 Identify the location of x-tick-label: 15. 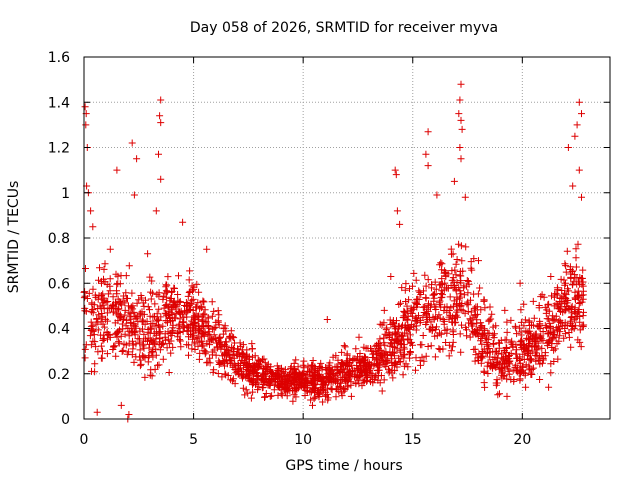
(413, 440).